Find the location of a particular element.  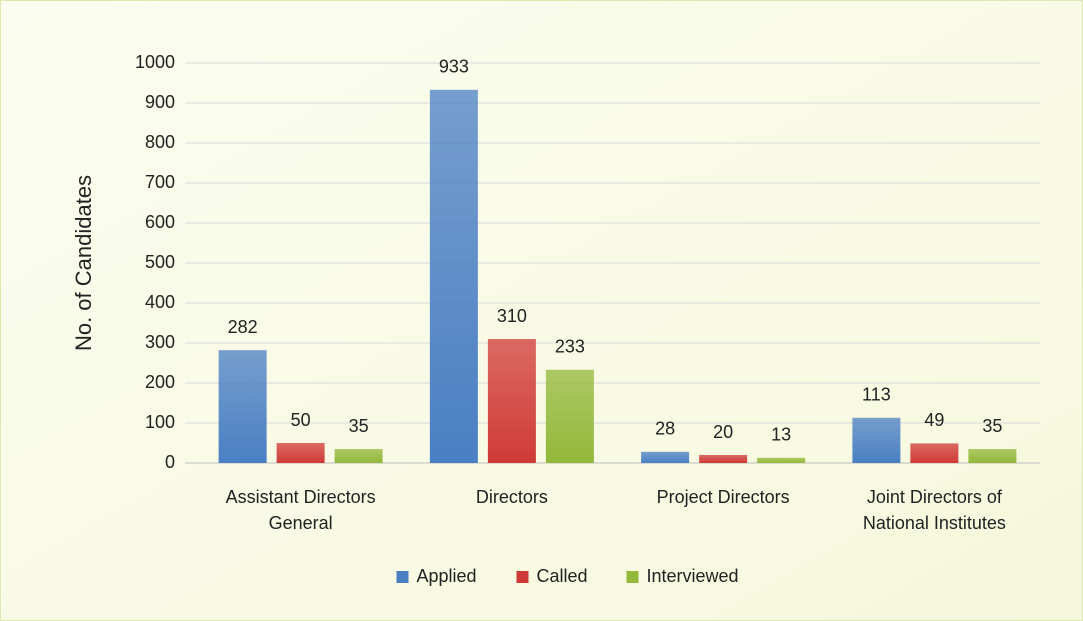

y-tick-label: 300 is located at coordinates (160, 342).